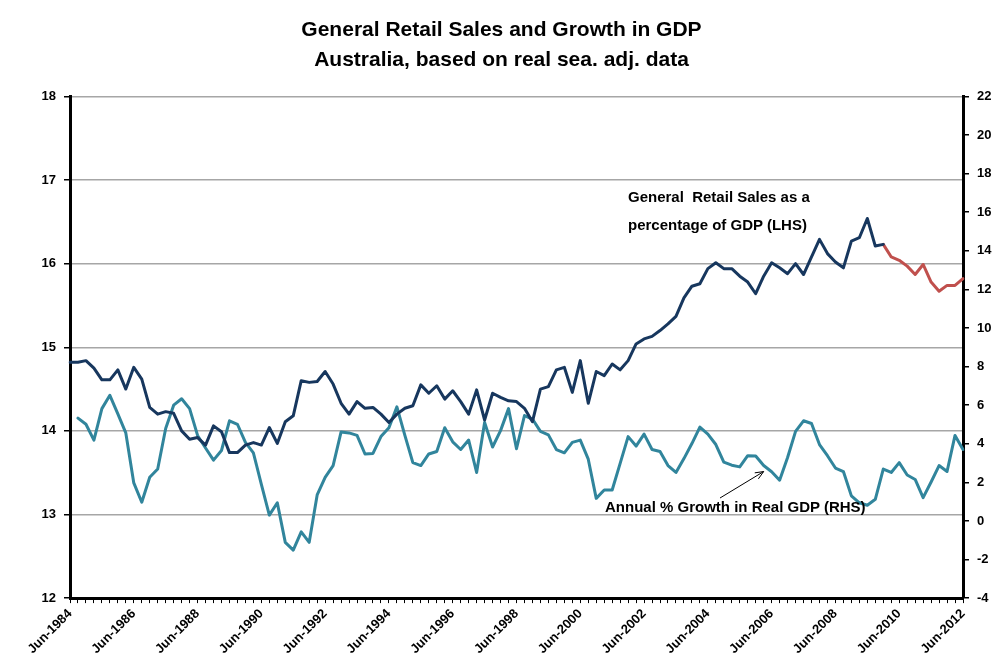 This screenshot has width=1003, height=660. I want to click on y-tick-label: 15, so click(48, 346).